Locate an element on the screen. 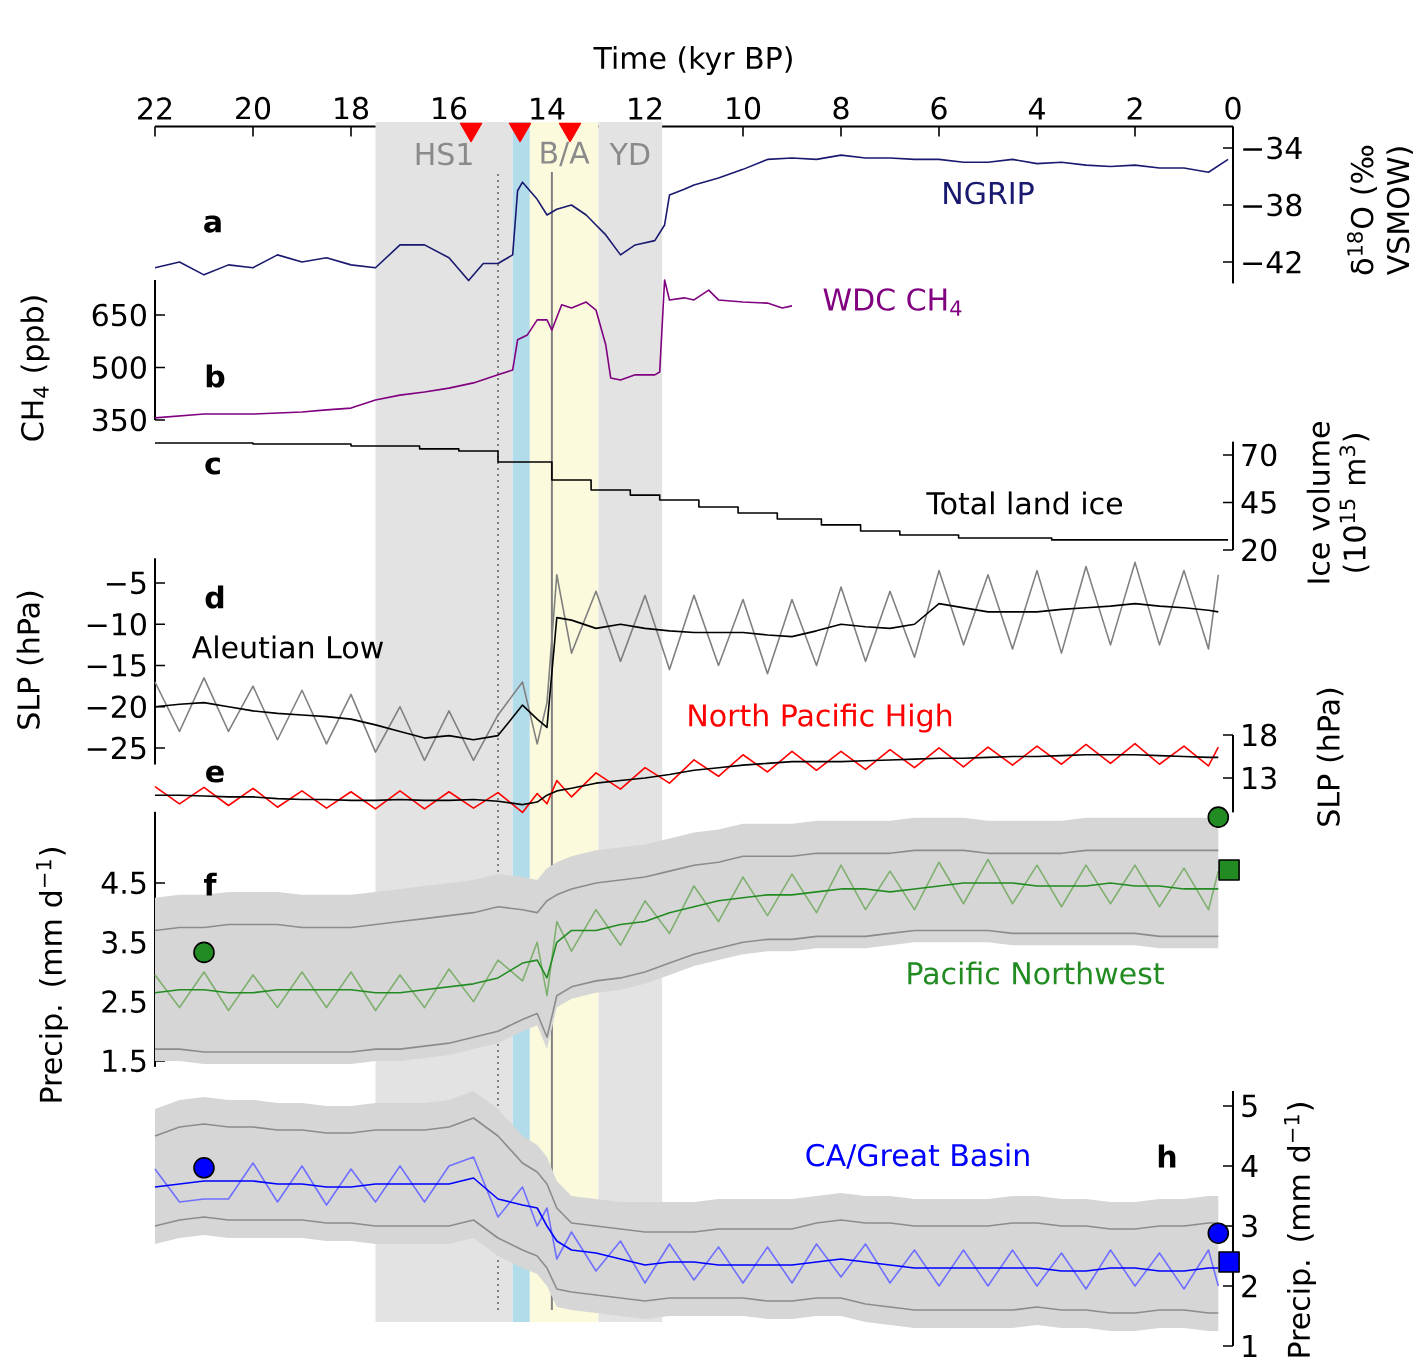  x-tick-label: 22 is located at coordinates (155, 108).